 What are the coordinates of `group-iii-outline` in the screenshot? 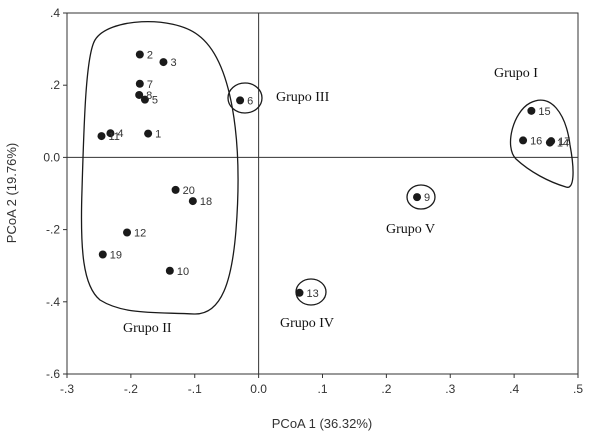 It's located at (245, 98).